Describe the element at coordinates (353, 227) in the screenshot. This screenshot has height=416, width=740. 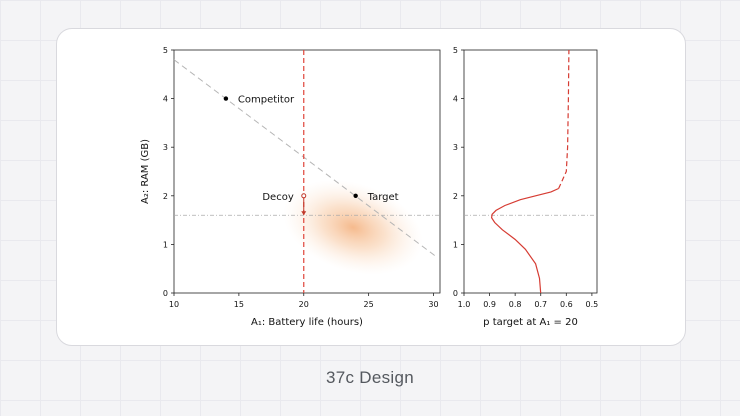
I see `density-region` at that location.